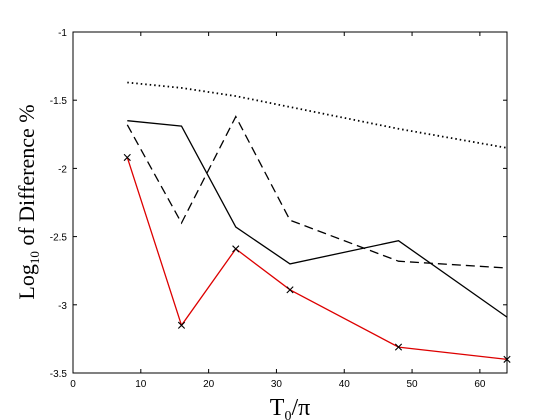 This screenshot has height=420, width=560. Describe the element at coordinates (141, 384) in the screenshot. I see `x-tick-label: 10` at that location.